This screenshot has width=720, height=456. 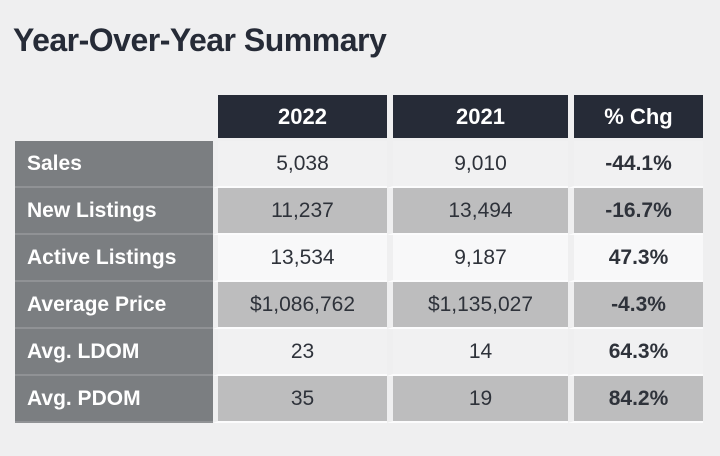 I want to click on row-label: New Listings, so click(x=114, y=211).